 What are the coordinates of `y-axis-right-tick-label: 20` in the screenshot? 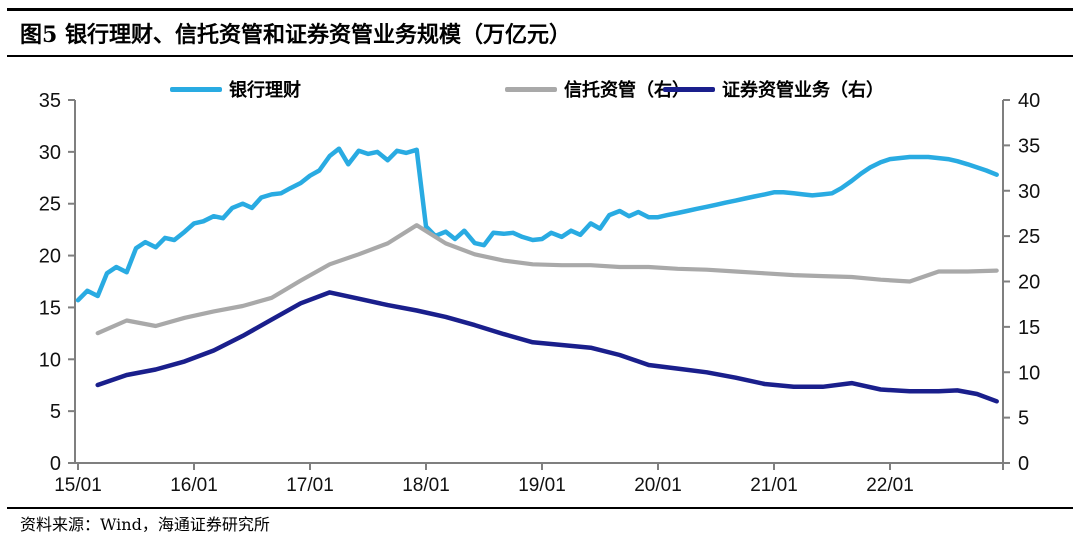 It's located at (1029, 283).